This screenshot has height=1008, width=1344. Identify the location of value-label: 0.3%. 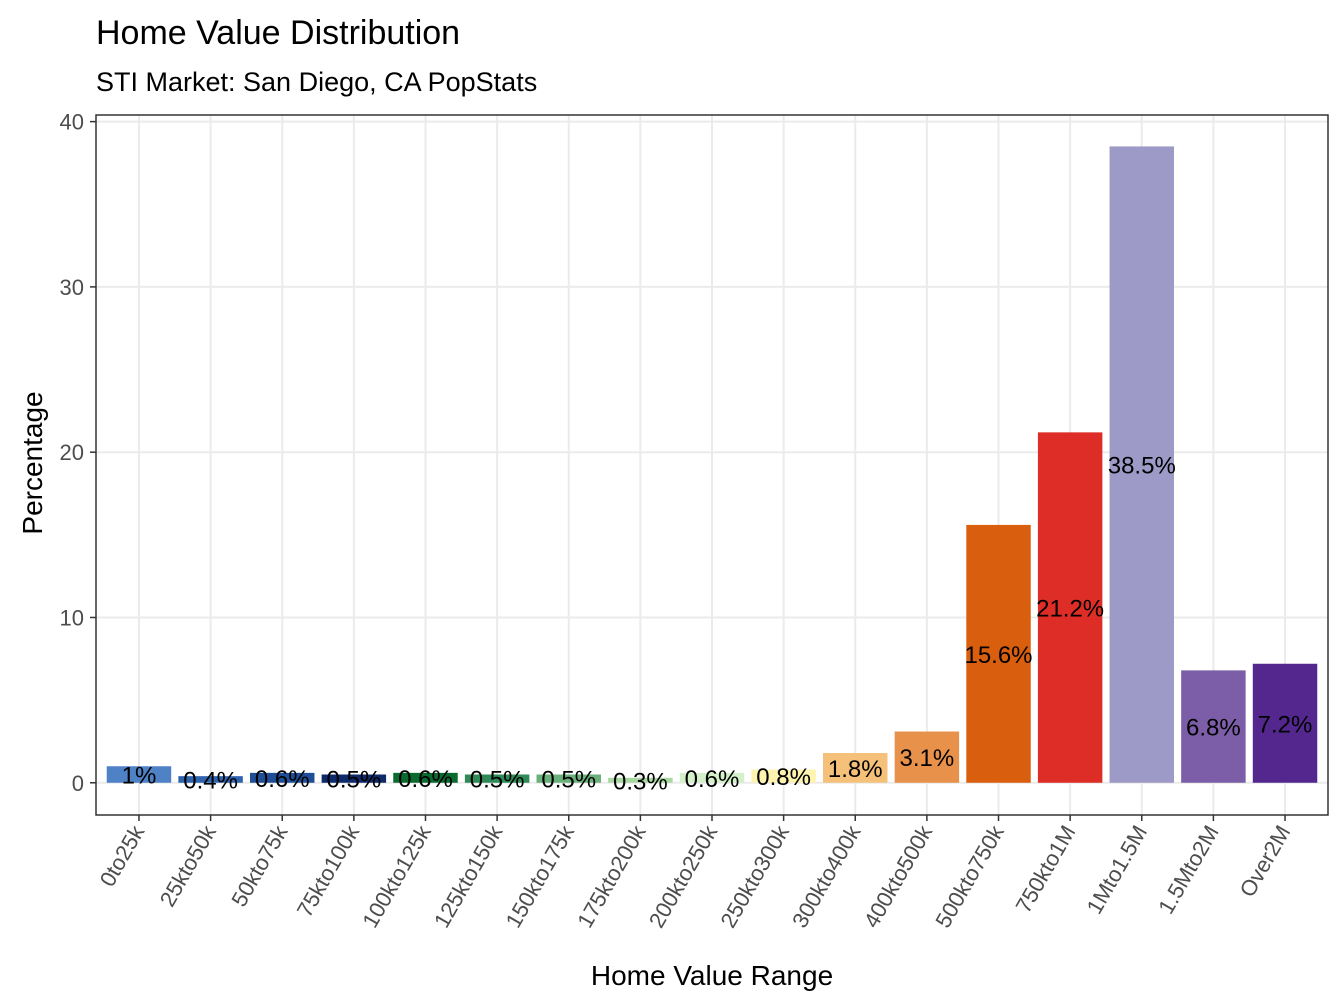
(640, 781).